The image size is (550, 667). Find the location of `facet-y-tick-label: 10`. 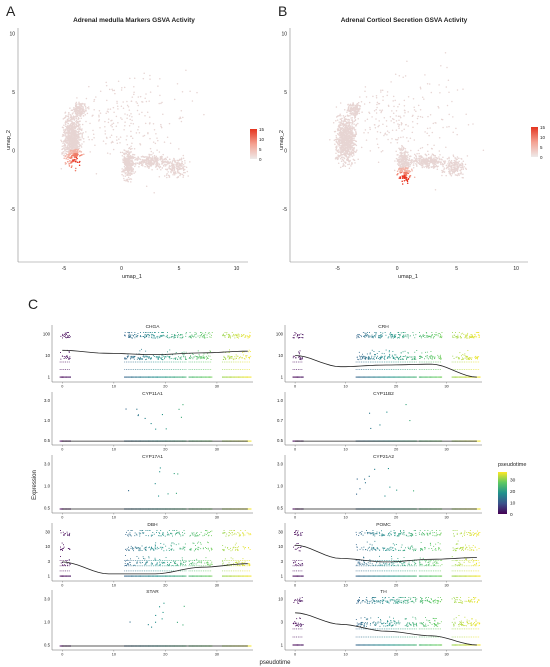

facet-y-tick-label: 10 is located at coordinates (47, 355).